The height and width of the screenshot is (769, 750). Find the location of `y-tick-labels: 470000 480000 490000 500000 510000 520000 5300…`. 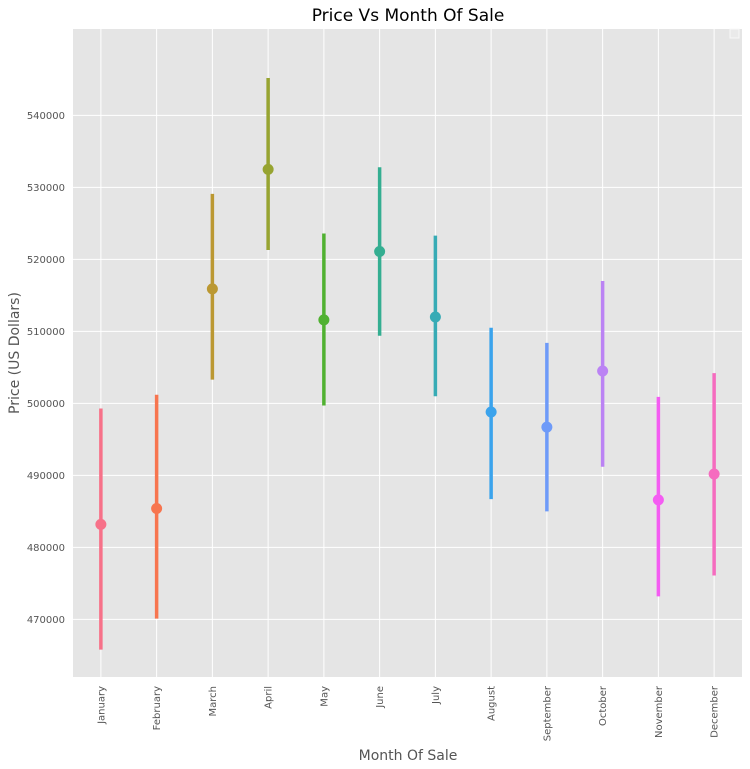

y-tick-labels: 470000 480000 490000 500000 510000 520000 5300… is located at coordinates (46, 368).